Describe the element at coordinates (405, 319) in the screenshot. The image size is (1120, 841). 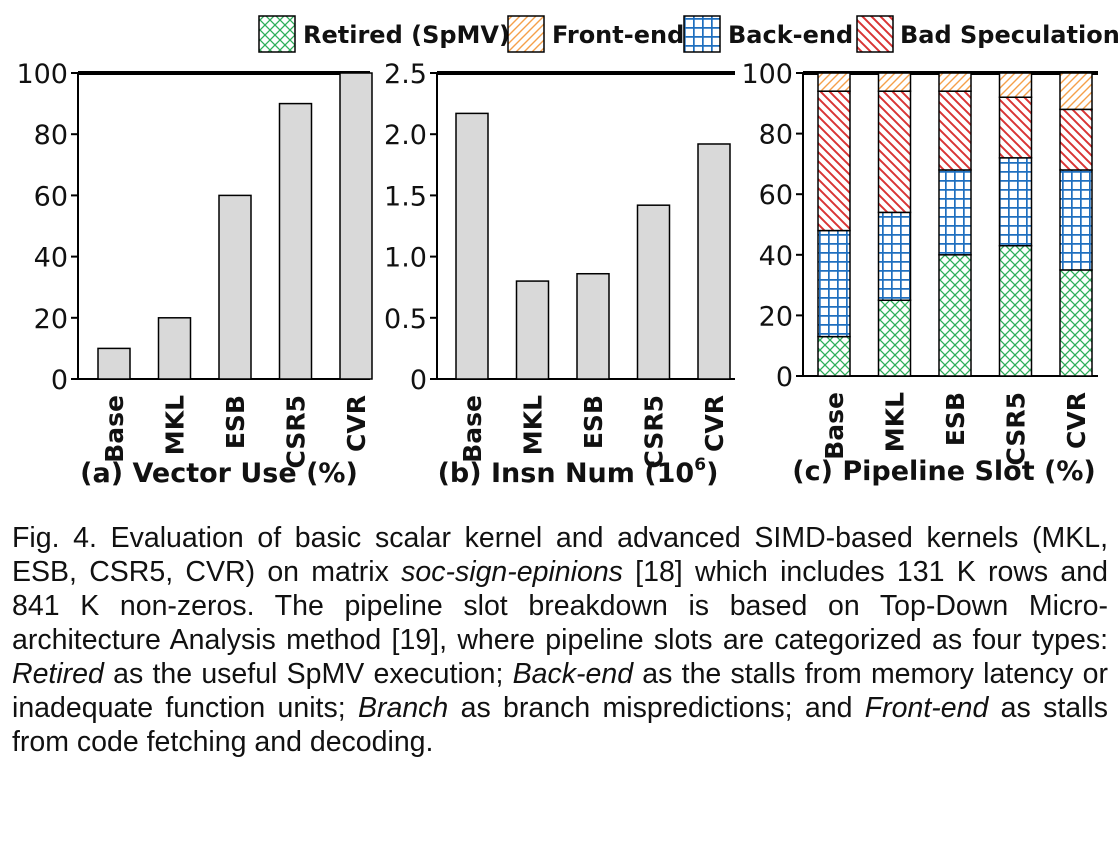
I see `y-tick-label: 0.5` at that location.